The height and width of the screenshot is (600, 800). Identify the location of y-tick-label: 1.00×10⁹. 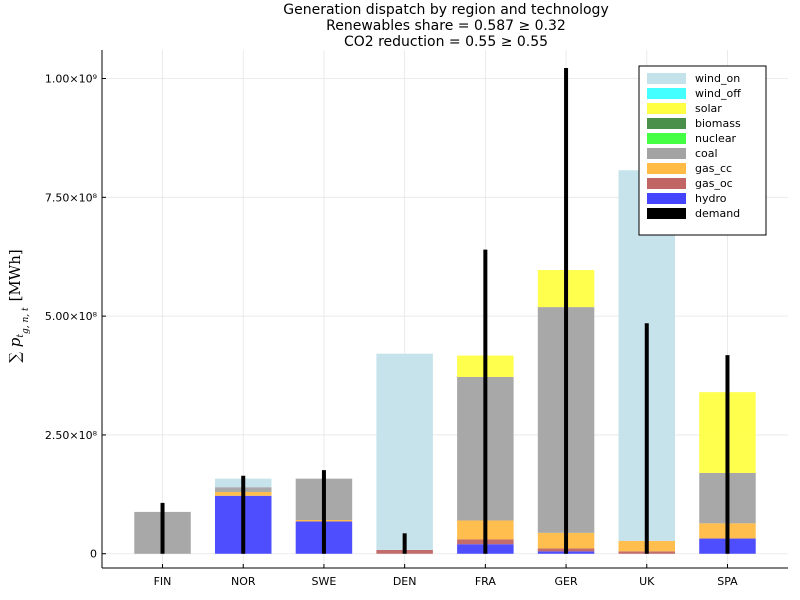
(71, 79).